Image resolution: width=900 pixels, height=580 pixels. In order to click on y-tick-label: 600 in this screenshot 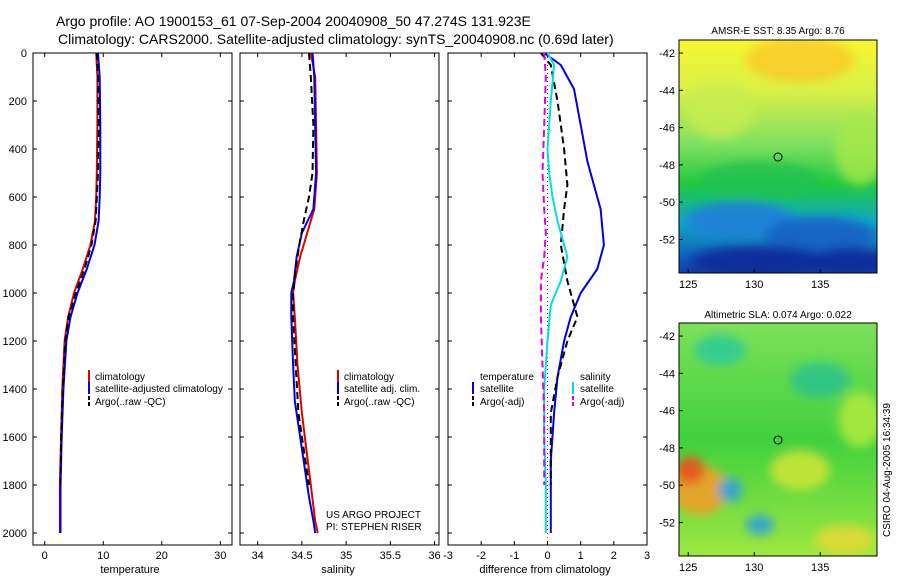, I will do `click(18, 198)`.